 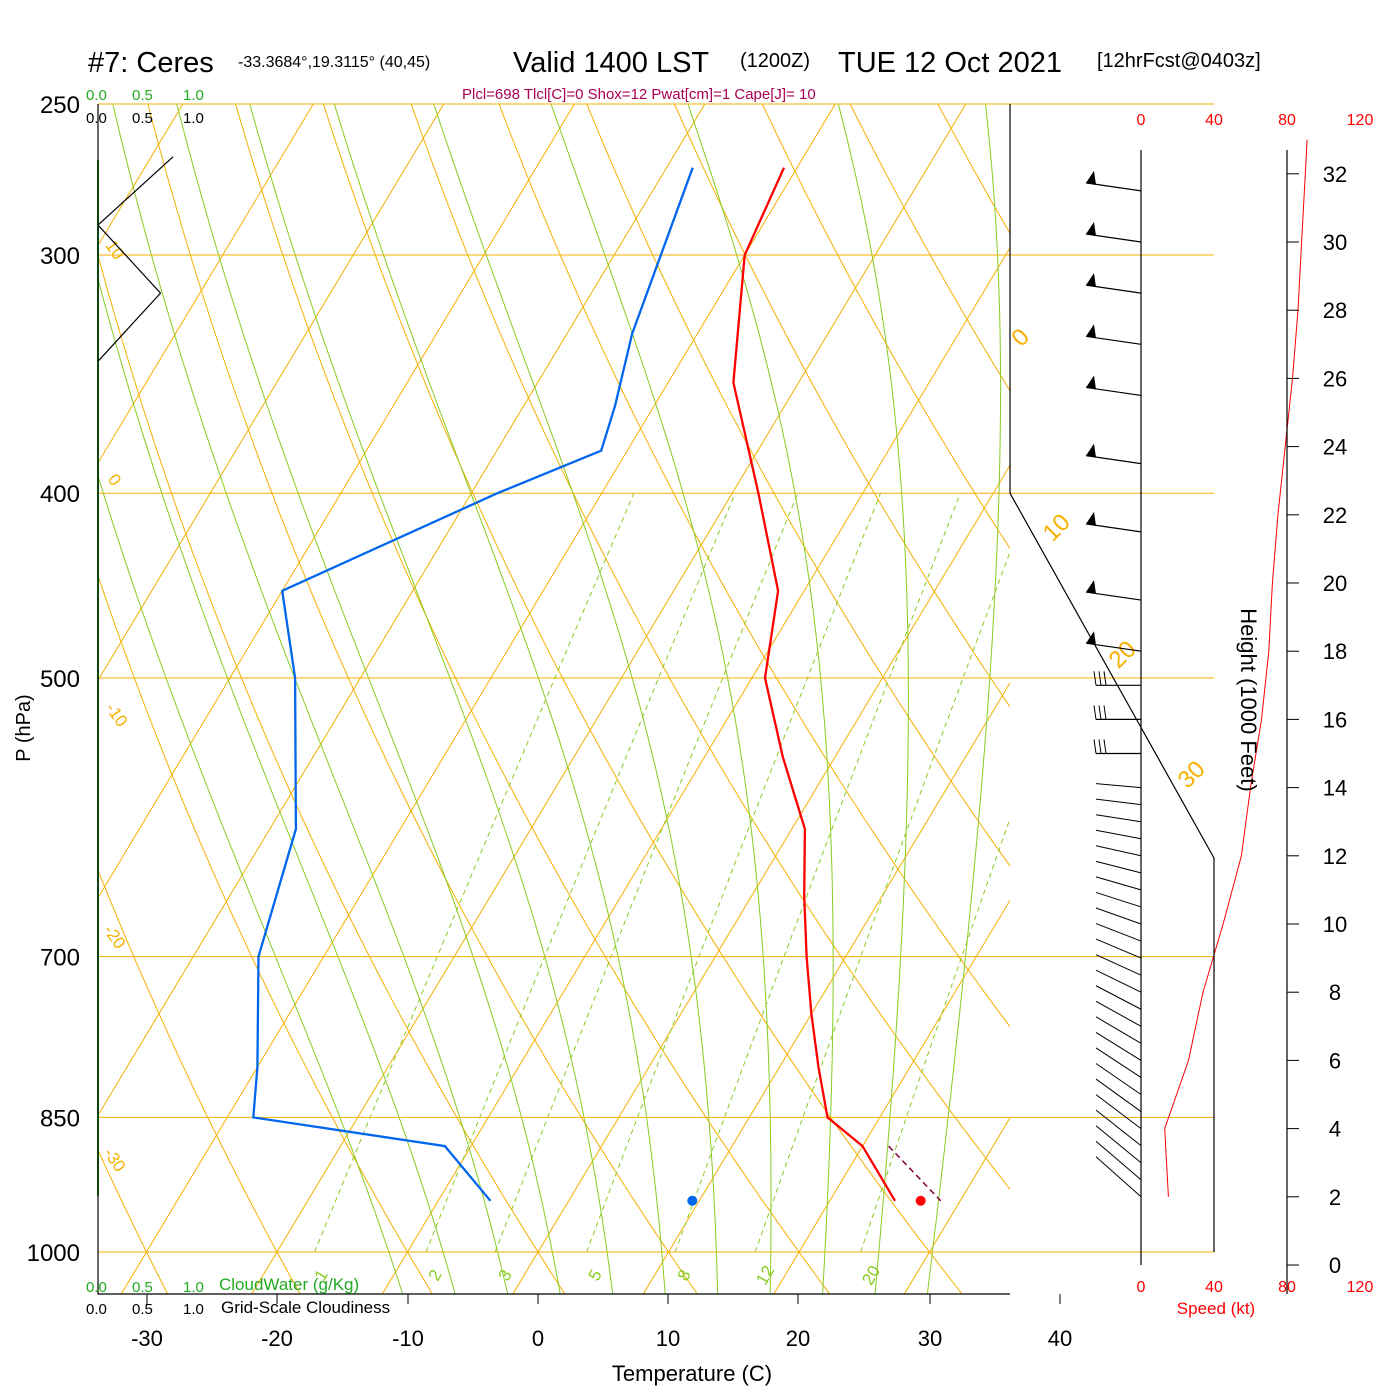 What do you see at coordinates (871, 1275) in the screenshot?
I see `mixing-ratio-label: 20` at bounding box center [871, 1275].